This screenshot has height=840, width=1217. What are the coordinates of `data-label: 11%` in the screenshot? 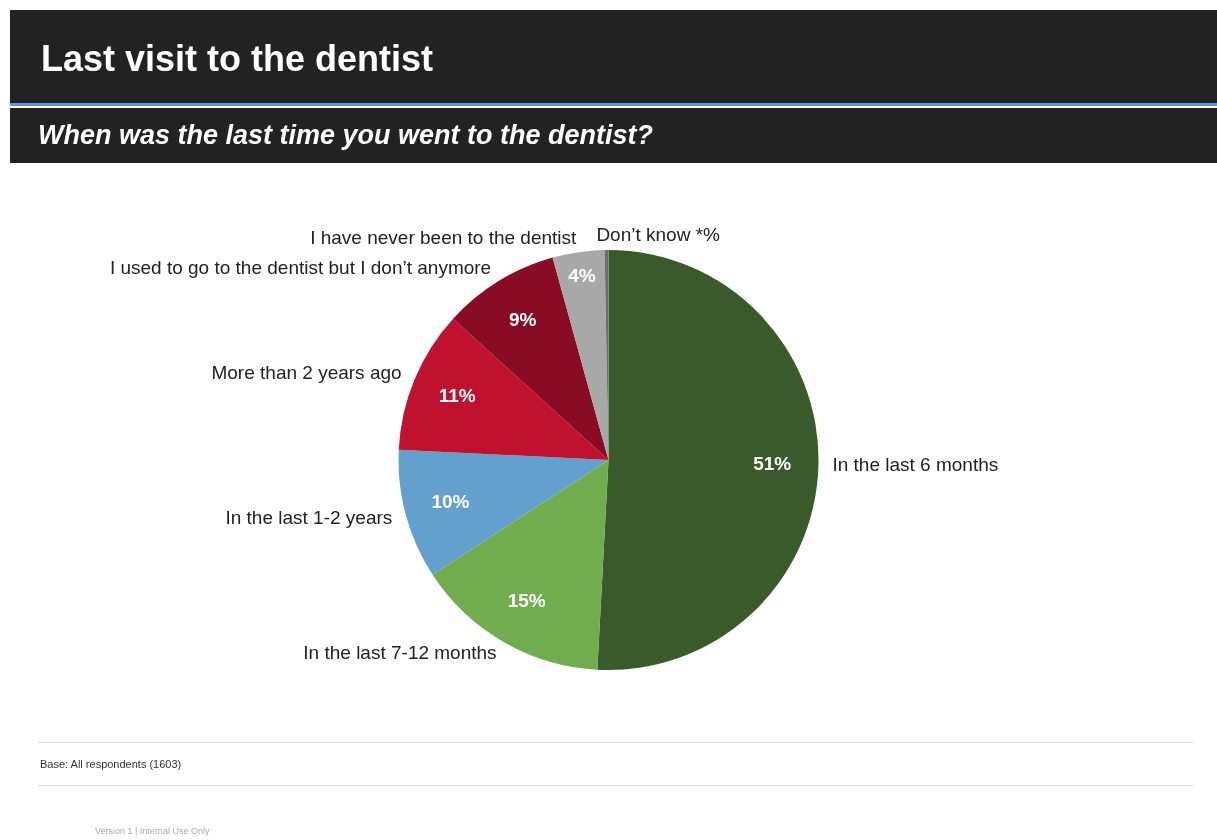 It's located at (457, 396).